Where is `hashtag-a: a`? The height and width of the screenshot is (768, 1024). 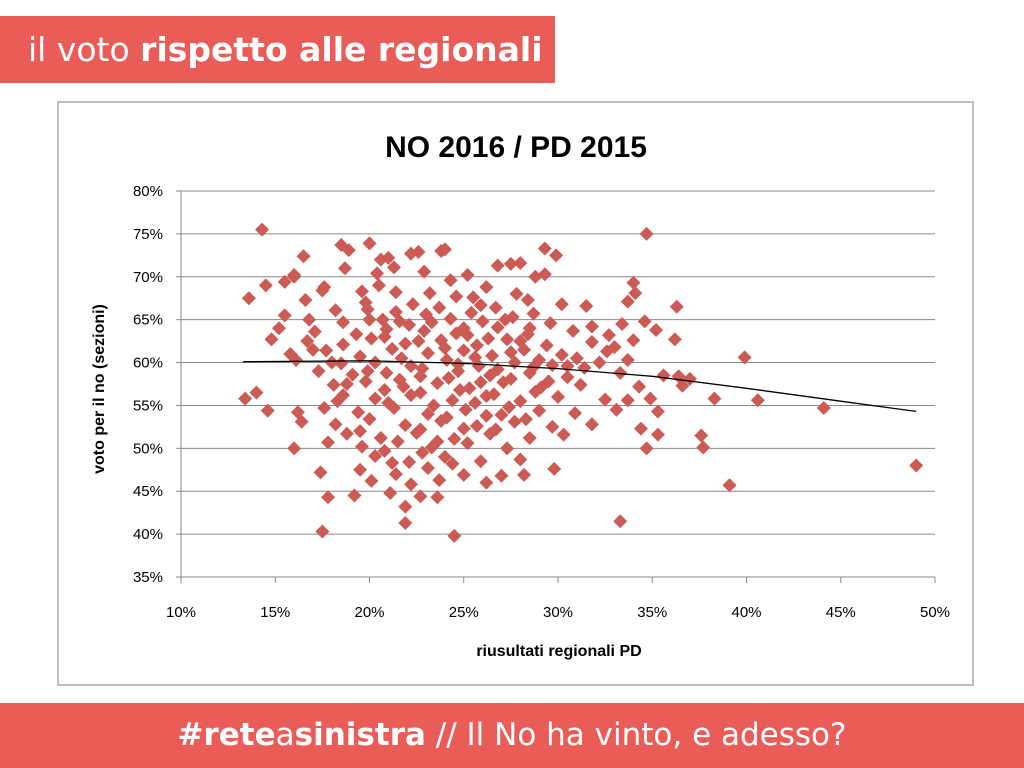
hashtag-a: a is located at coordinates (285, 735).